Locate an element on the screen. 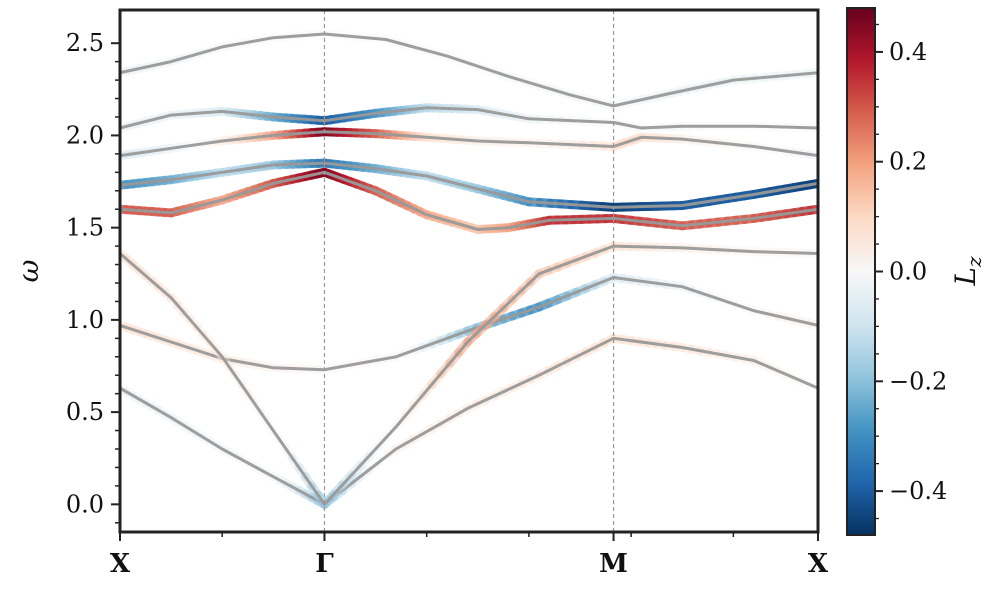 The height and width of the screenshot is (598, 997). y-tick-label: 1.0 is located at coordinates (85, 320).